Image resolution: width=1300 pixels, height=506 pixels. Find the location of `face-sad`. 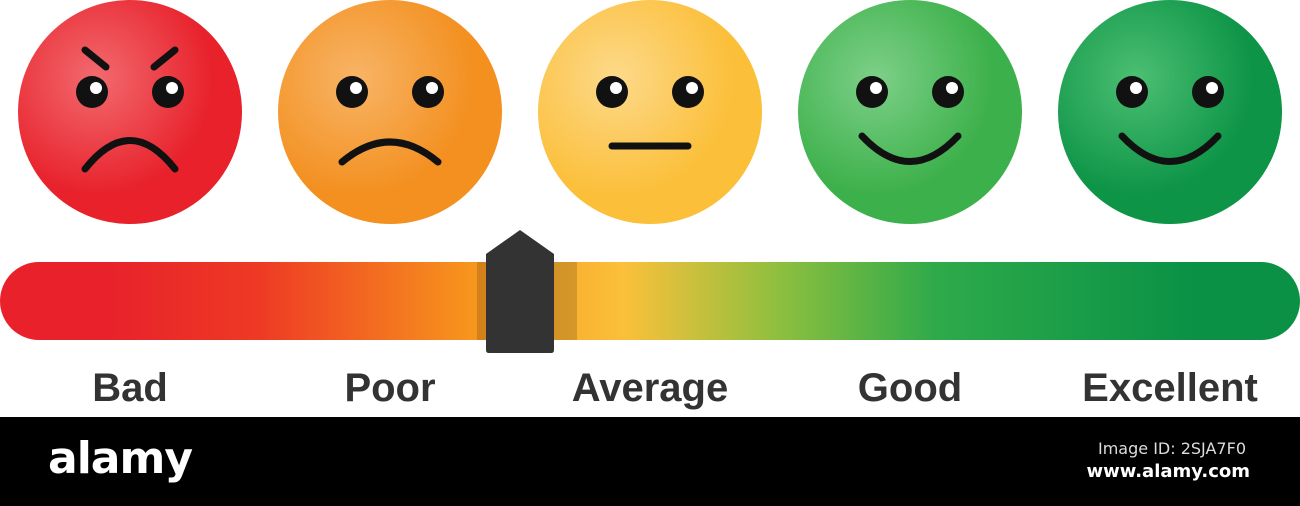

face-sad is located at coordinates (390, 112).